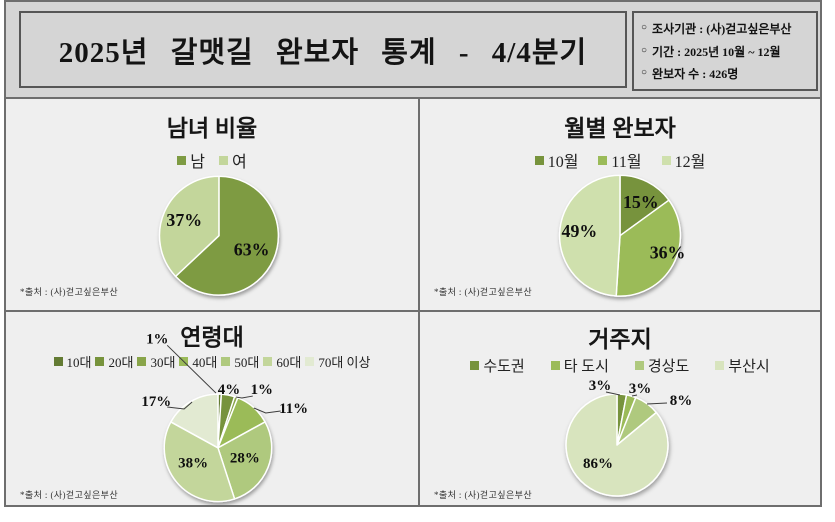  I want to click on chart-legend: 수도권 타 도시 경상도 부산시, so click(620, 365).